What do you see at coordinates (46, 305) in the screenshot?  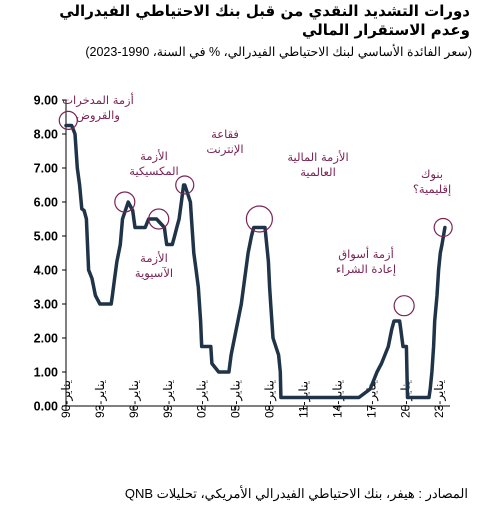 I see `y-tick-label: 3.00` at bounding box center [46, 305].